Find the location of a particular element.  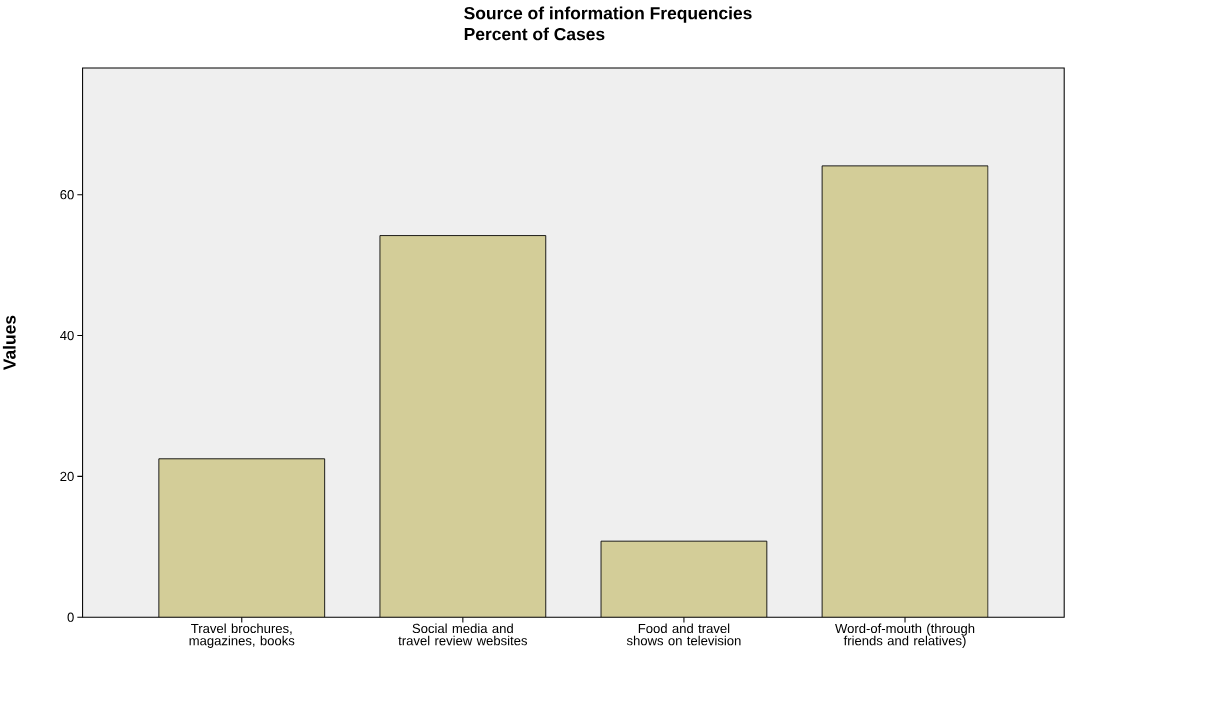

y-axis-title: Values is located at coordinates (9, 343).